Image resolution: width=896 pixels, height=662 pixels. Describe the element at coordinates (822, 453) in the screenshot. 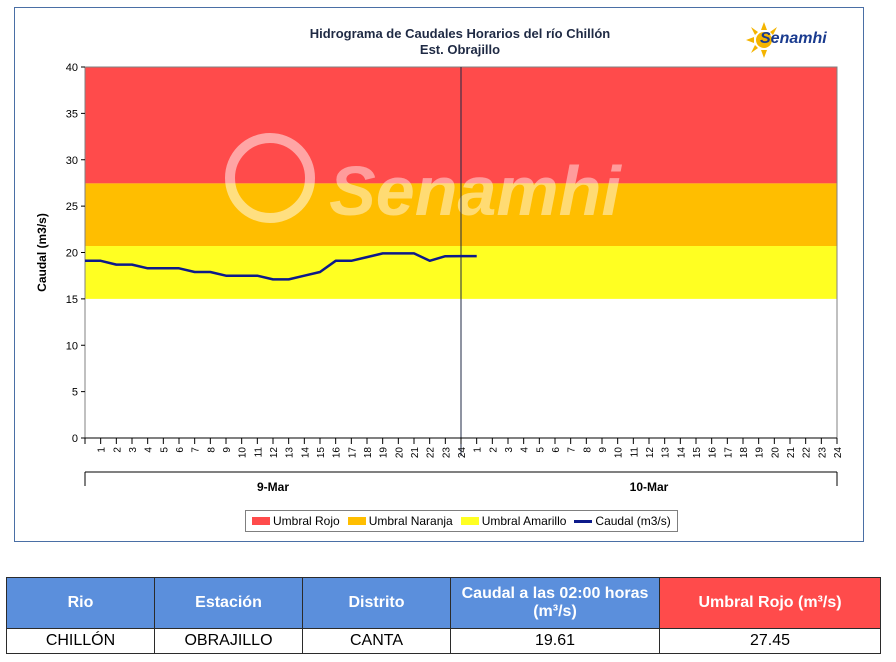

I see `x-tick-label-46: 23` at that location.